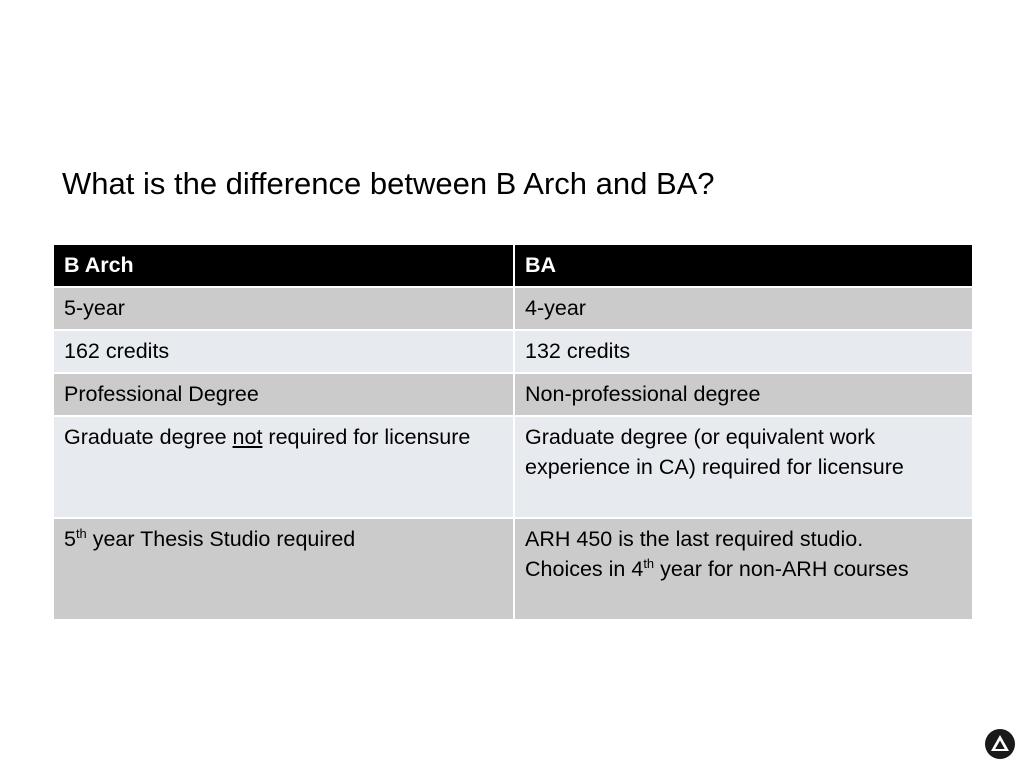  I want to click on text-segment: 5, so click(70, 539).